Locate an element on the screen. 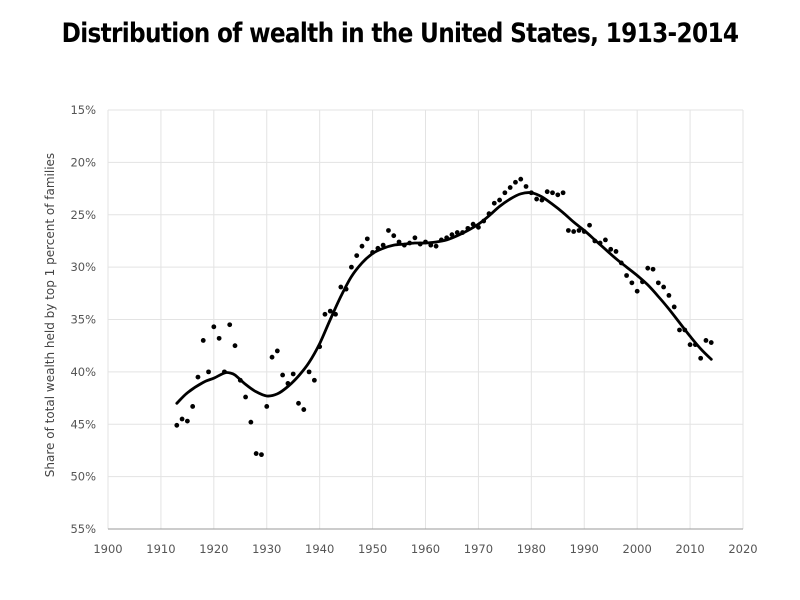  y-tick-label: 25% is located at coordinates (83, 215).